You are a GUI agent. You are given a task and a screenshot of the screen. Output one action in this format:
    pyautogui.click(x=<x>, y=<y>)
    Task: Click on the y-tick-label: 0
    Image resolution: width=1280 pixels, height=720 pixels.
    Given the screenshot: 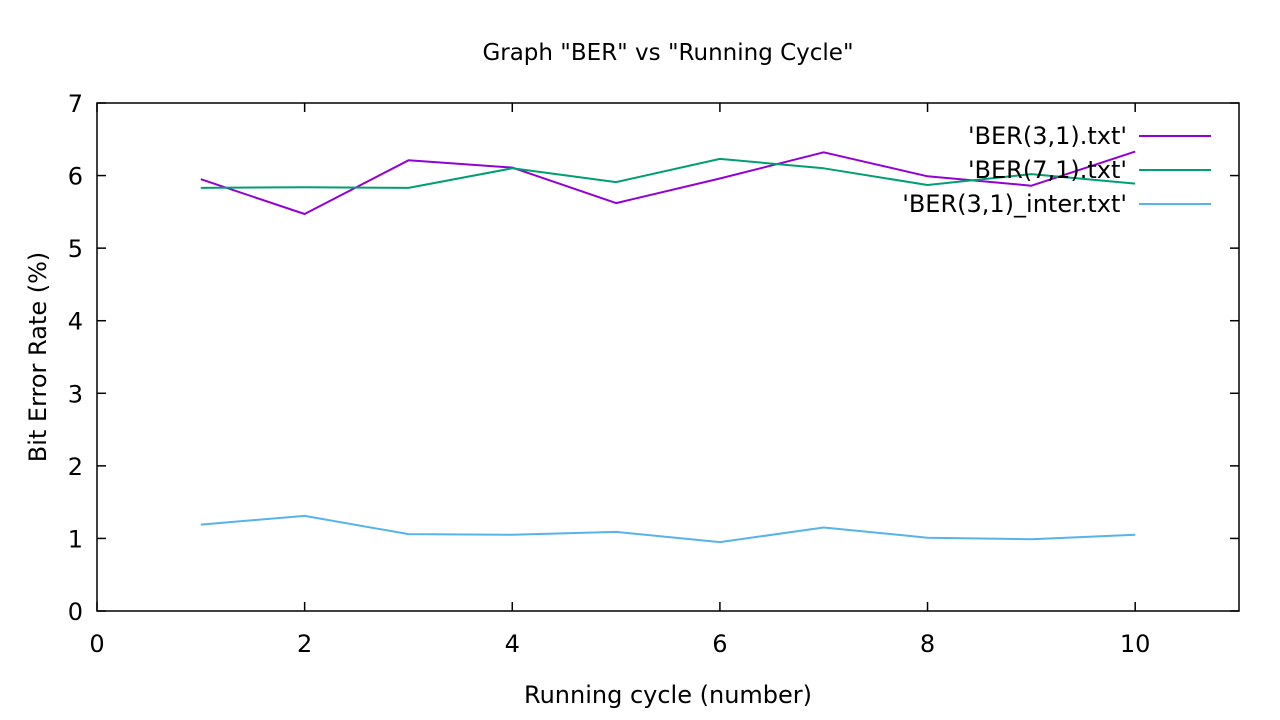 What is the action you would take?
    pyautogui.click(x=75, y=612)
    